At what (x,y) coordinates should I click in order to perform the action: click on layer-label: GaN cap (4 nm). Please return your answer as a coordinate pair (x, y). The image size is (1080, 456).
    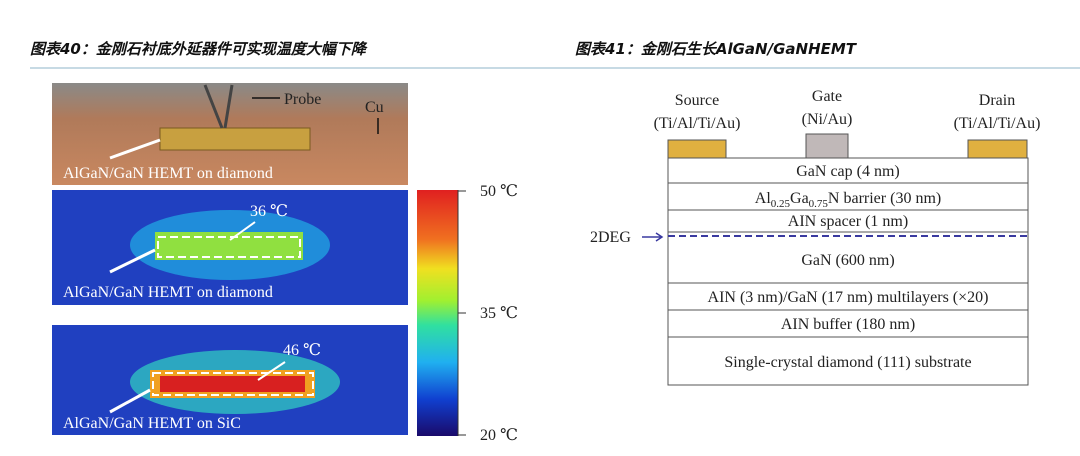
    Looking at the image, I should click on (848, 171).